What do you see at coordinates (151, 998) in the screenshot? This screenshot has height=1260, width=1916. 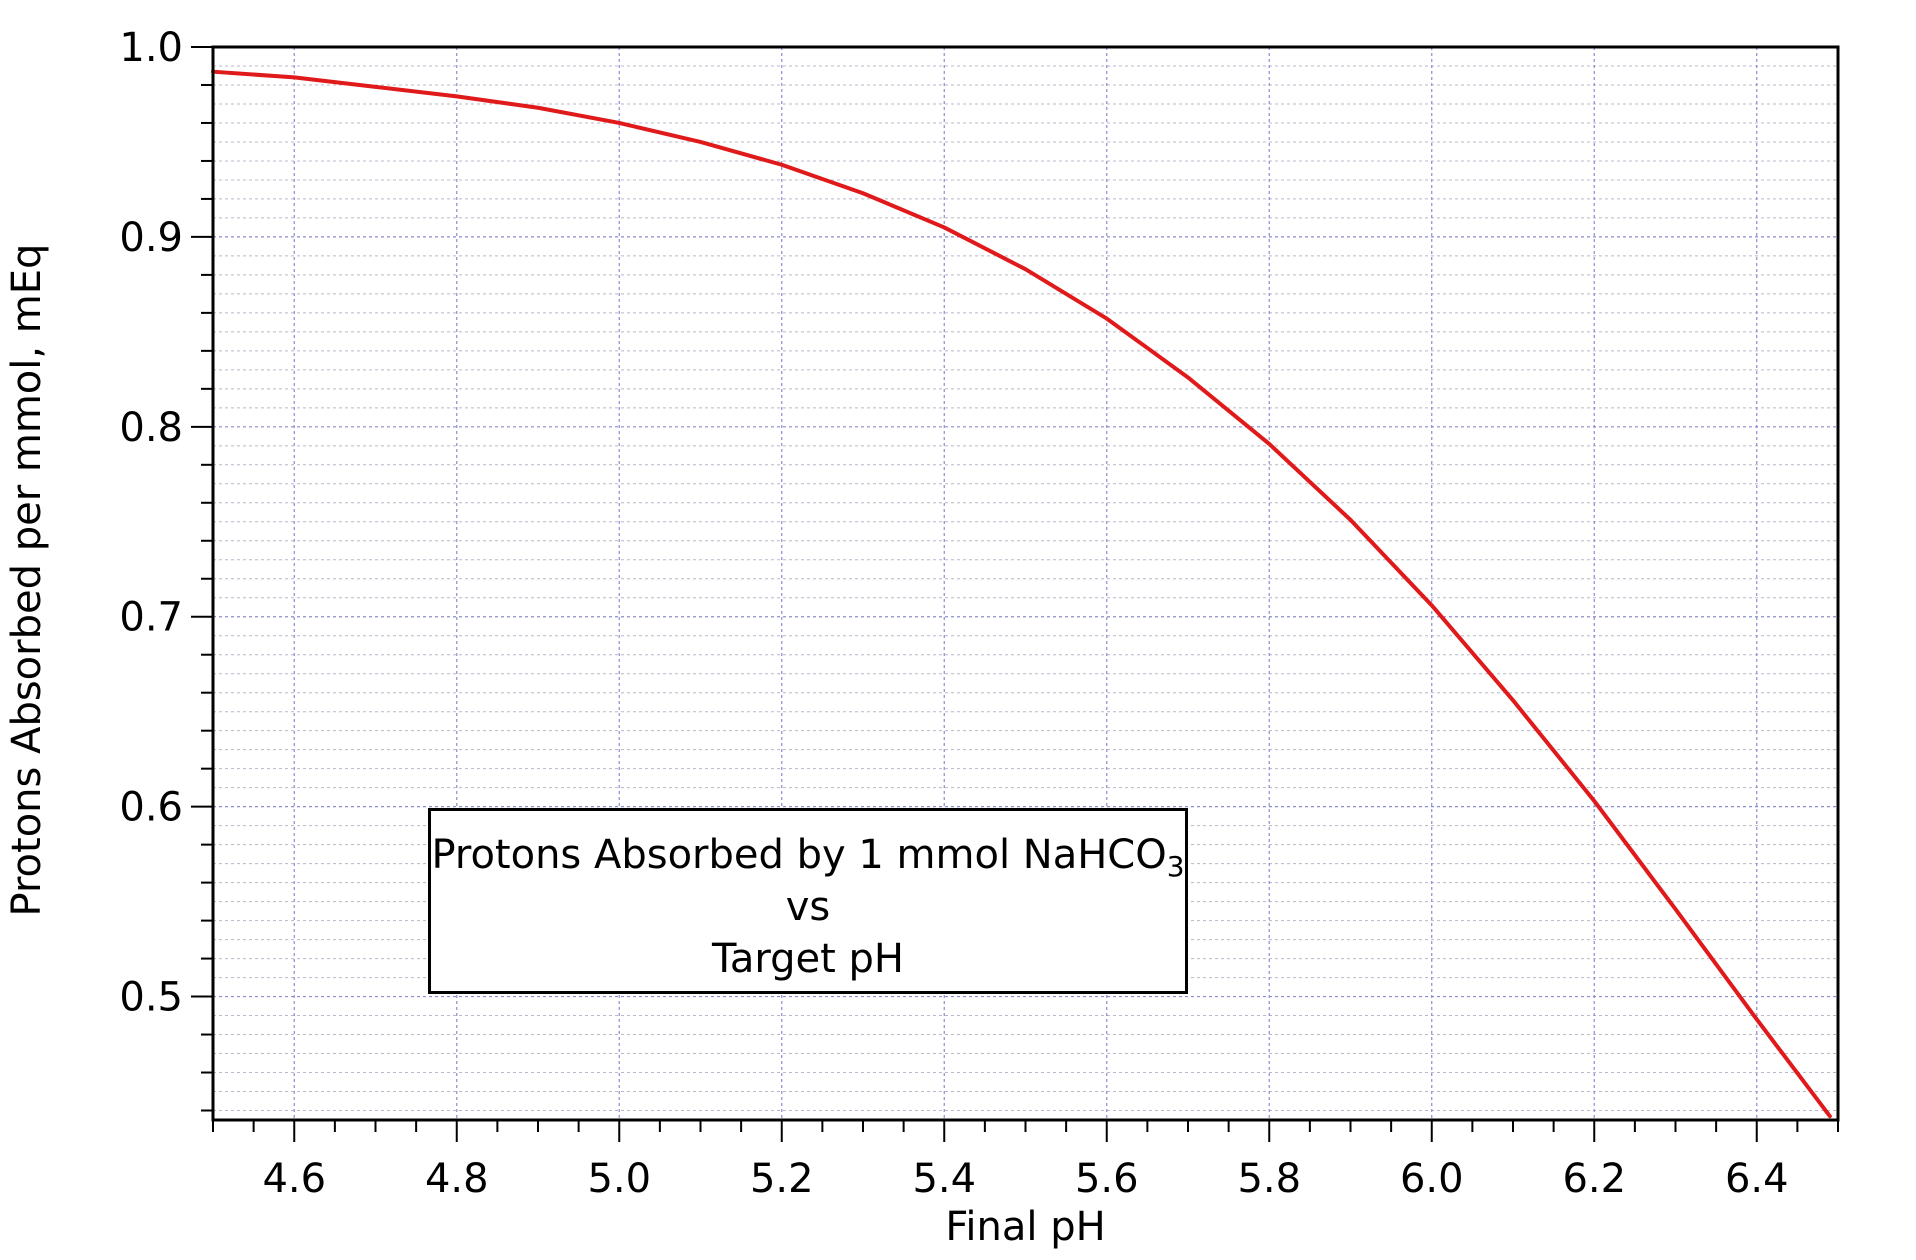 I see `y-tick-label: 0.5` at bounding box center [151, 998].